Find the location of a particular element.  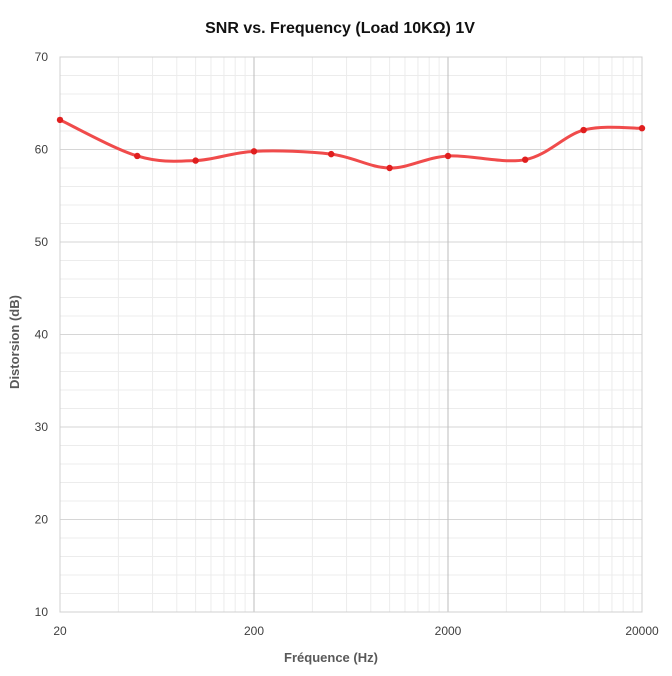

y-axis-title: Distorsion (dB) is located at coordinates (14, 342).